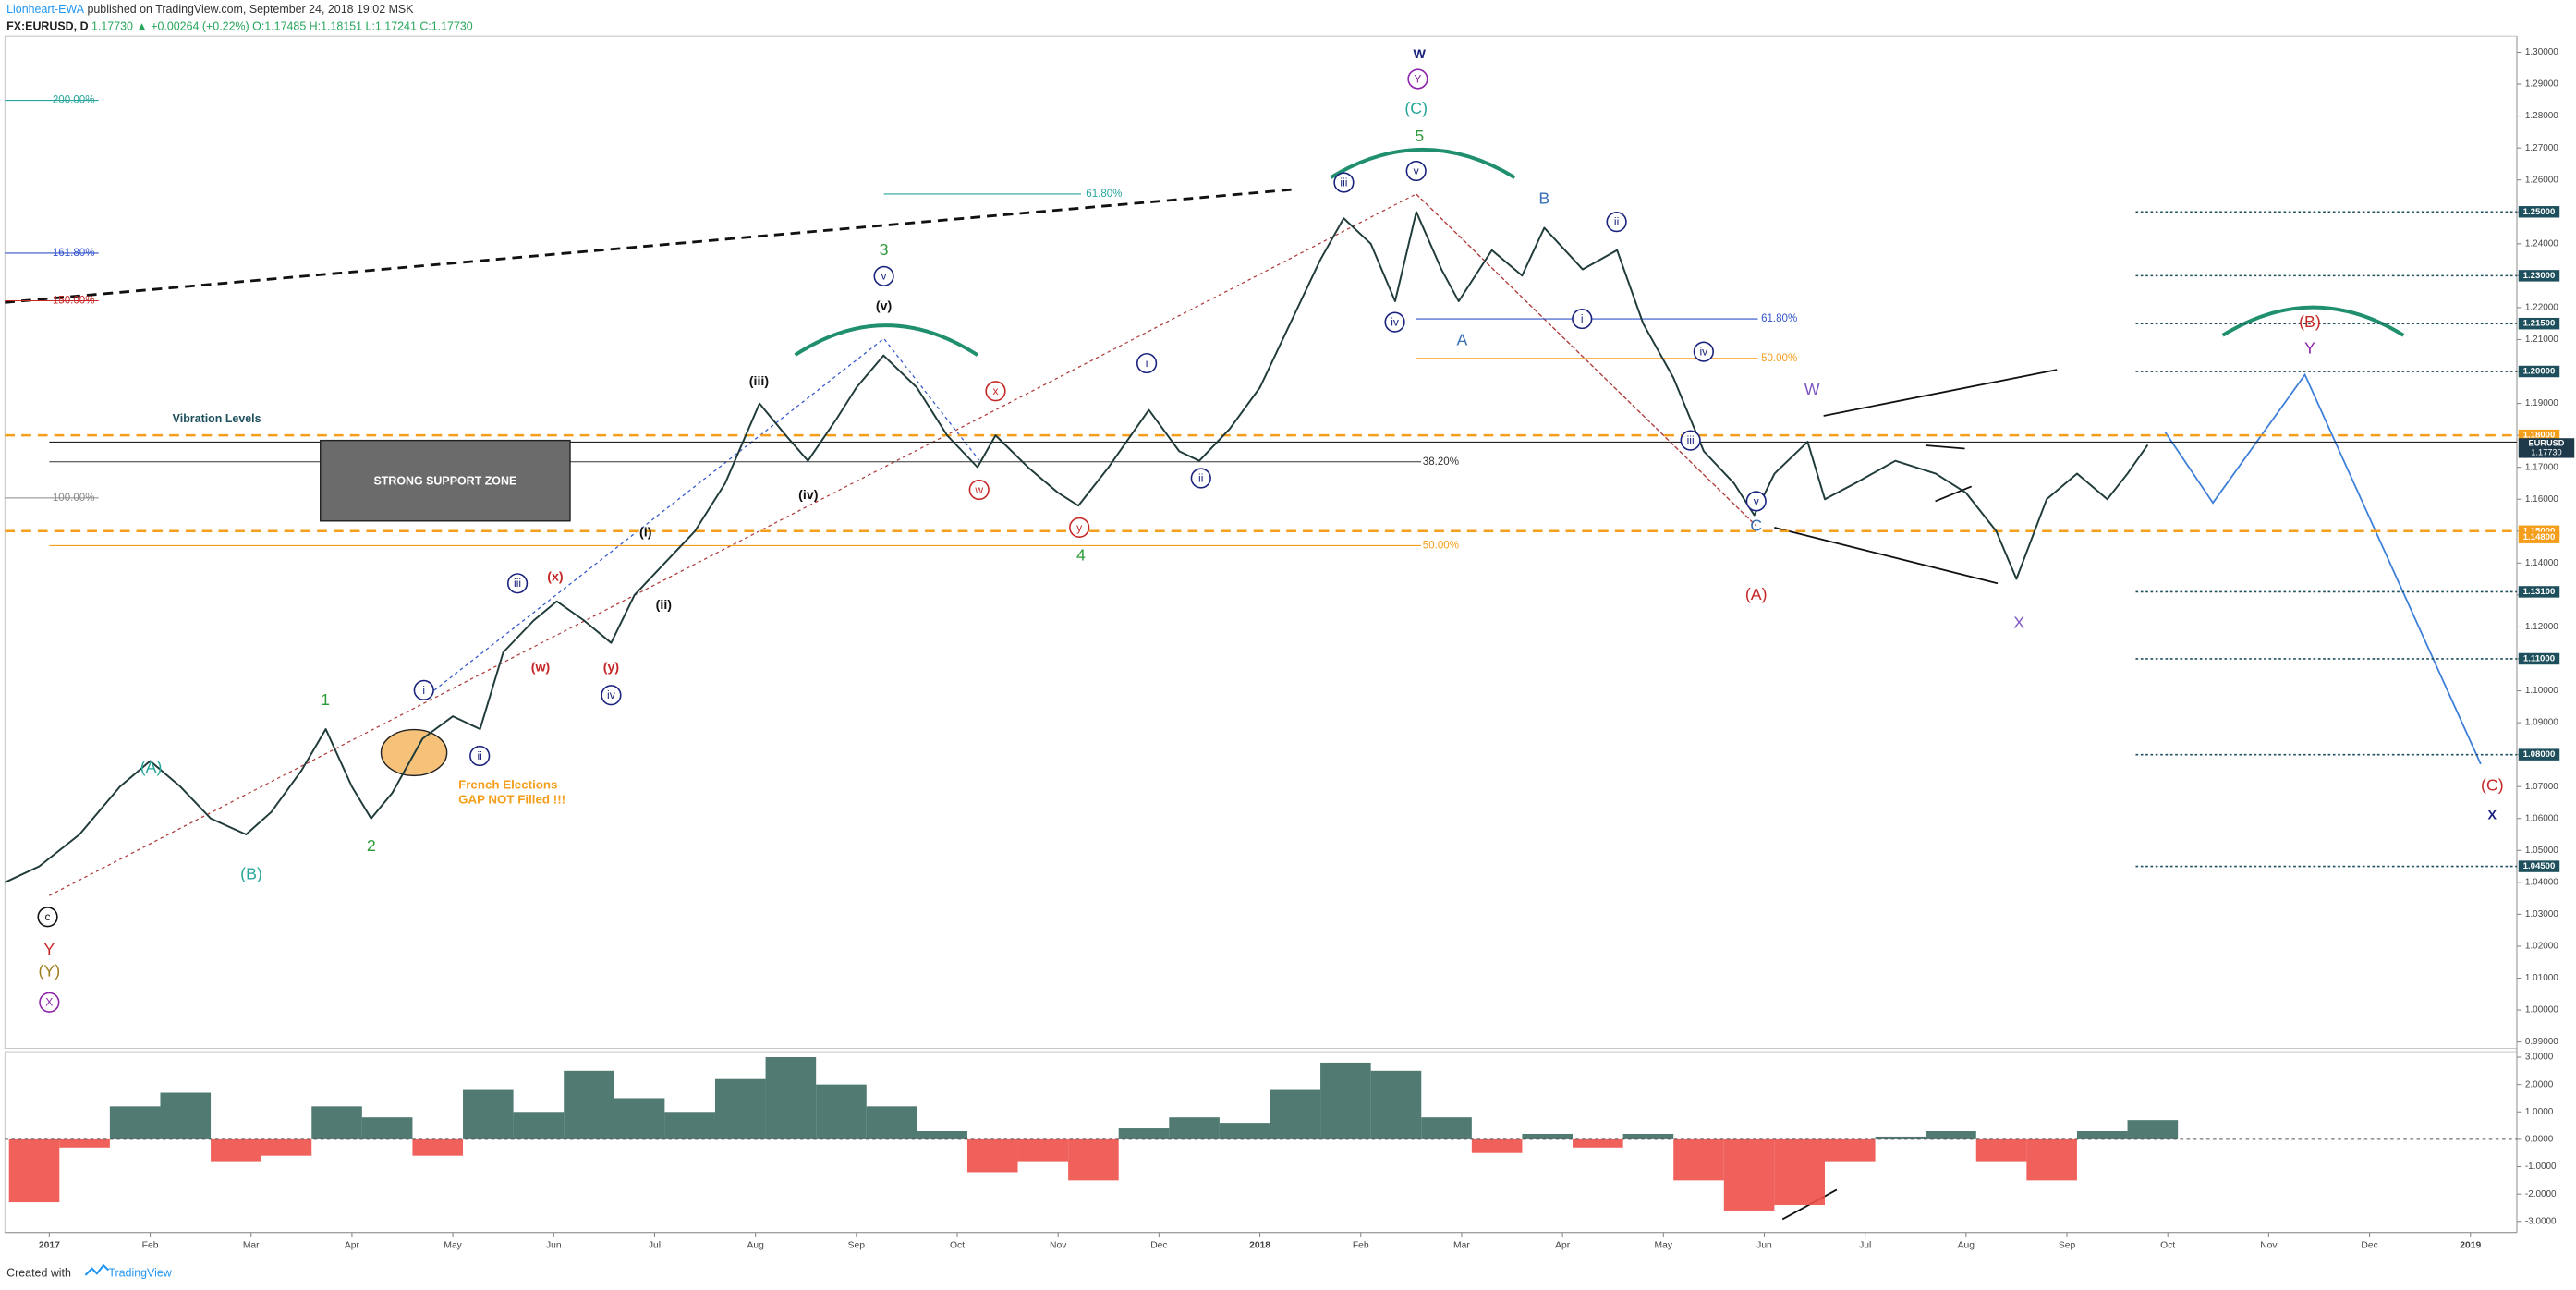 The height and width of the screenshot is (1290, 2576). What do you see at coordinates (1664, 1246) in the screenshot?
I see `x-tick-label: May` at bounding box center [1664, 1246].